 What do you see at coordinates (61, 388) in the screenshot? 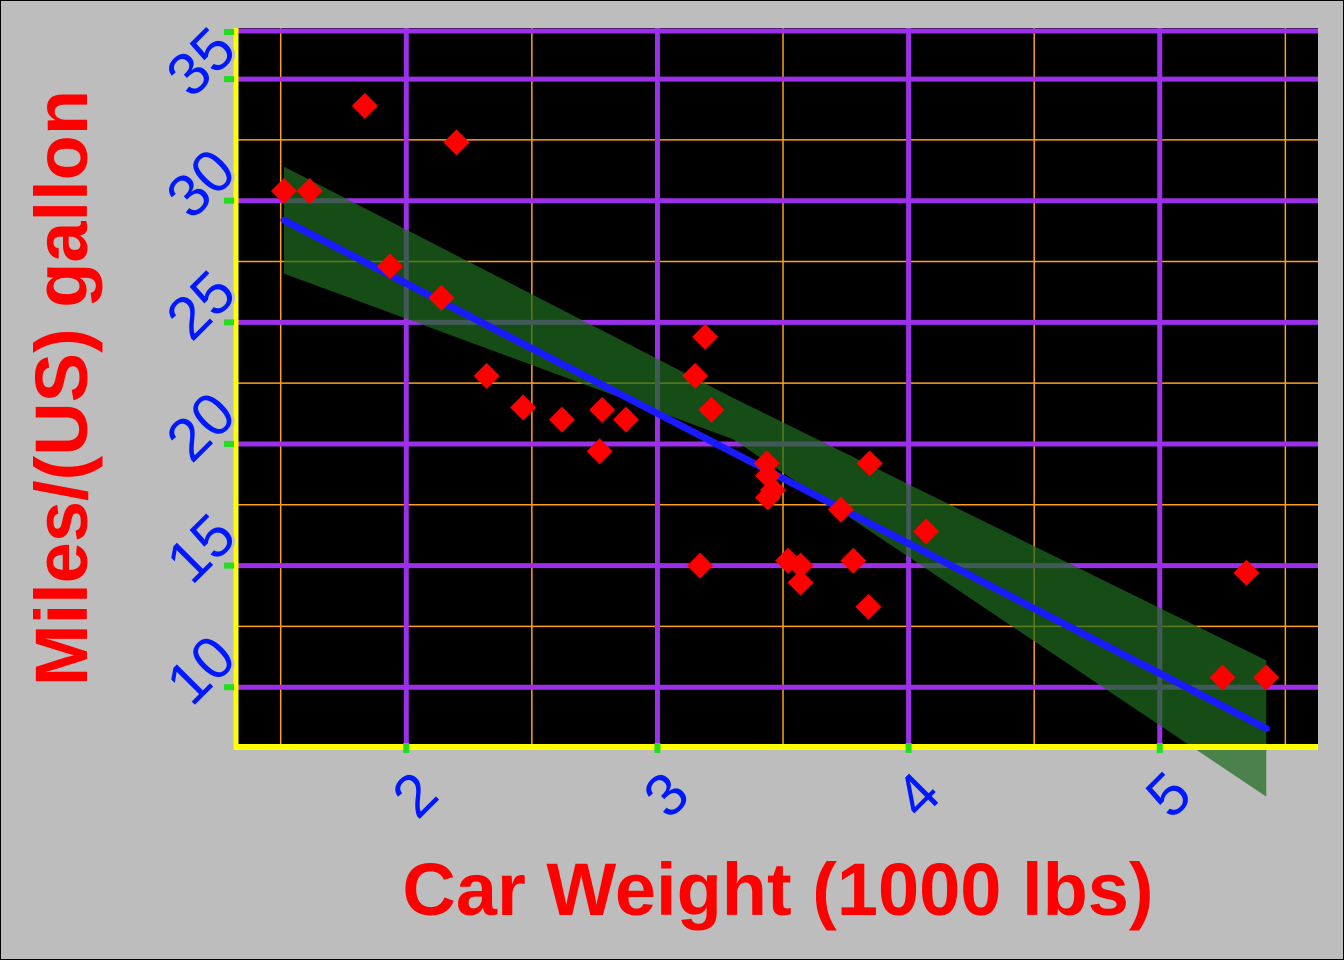
I see `y-axis-title: Miles/(US) gallon` at bounding box center [61, 388].